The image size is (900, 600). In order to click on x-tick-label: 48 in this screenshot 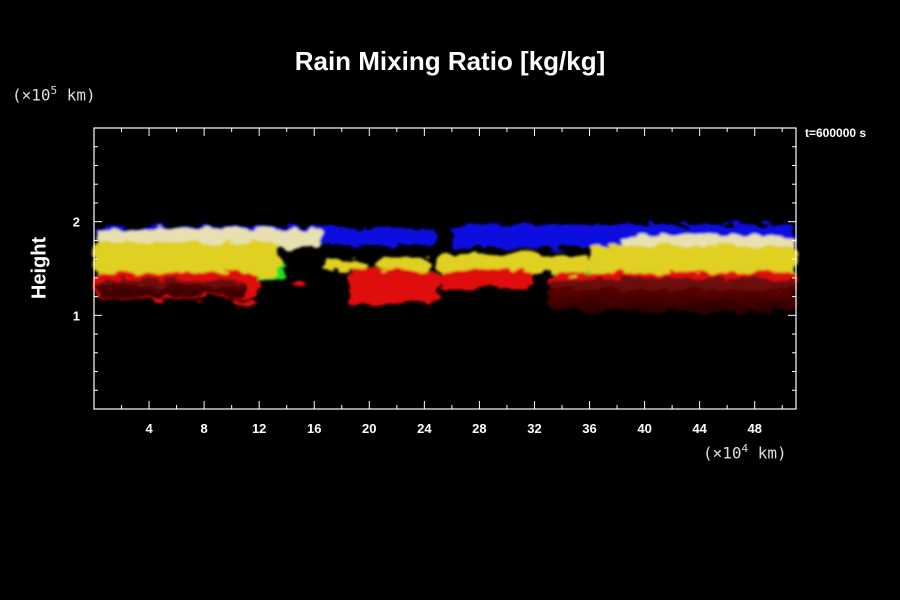, I will do `click(754, 428)`.